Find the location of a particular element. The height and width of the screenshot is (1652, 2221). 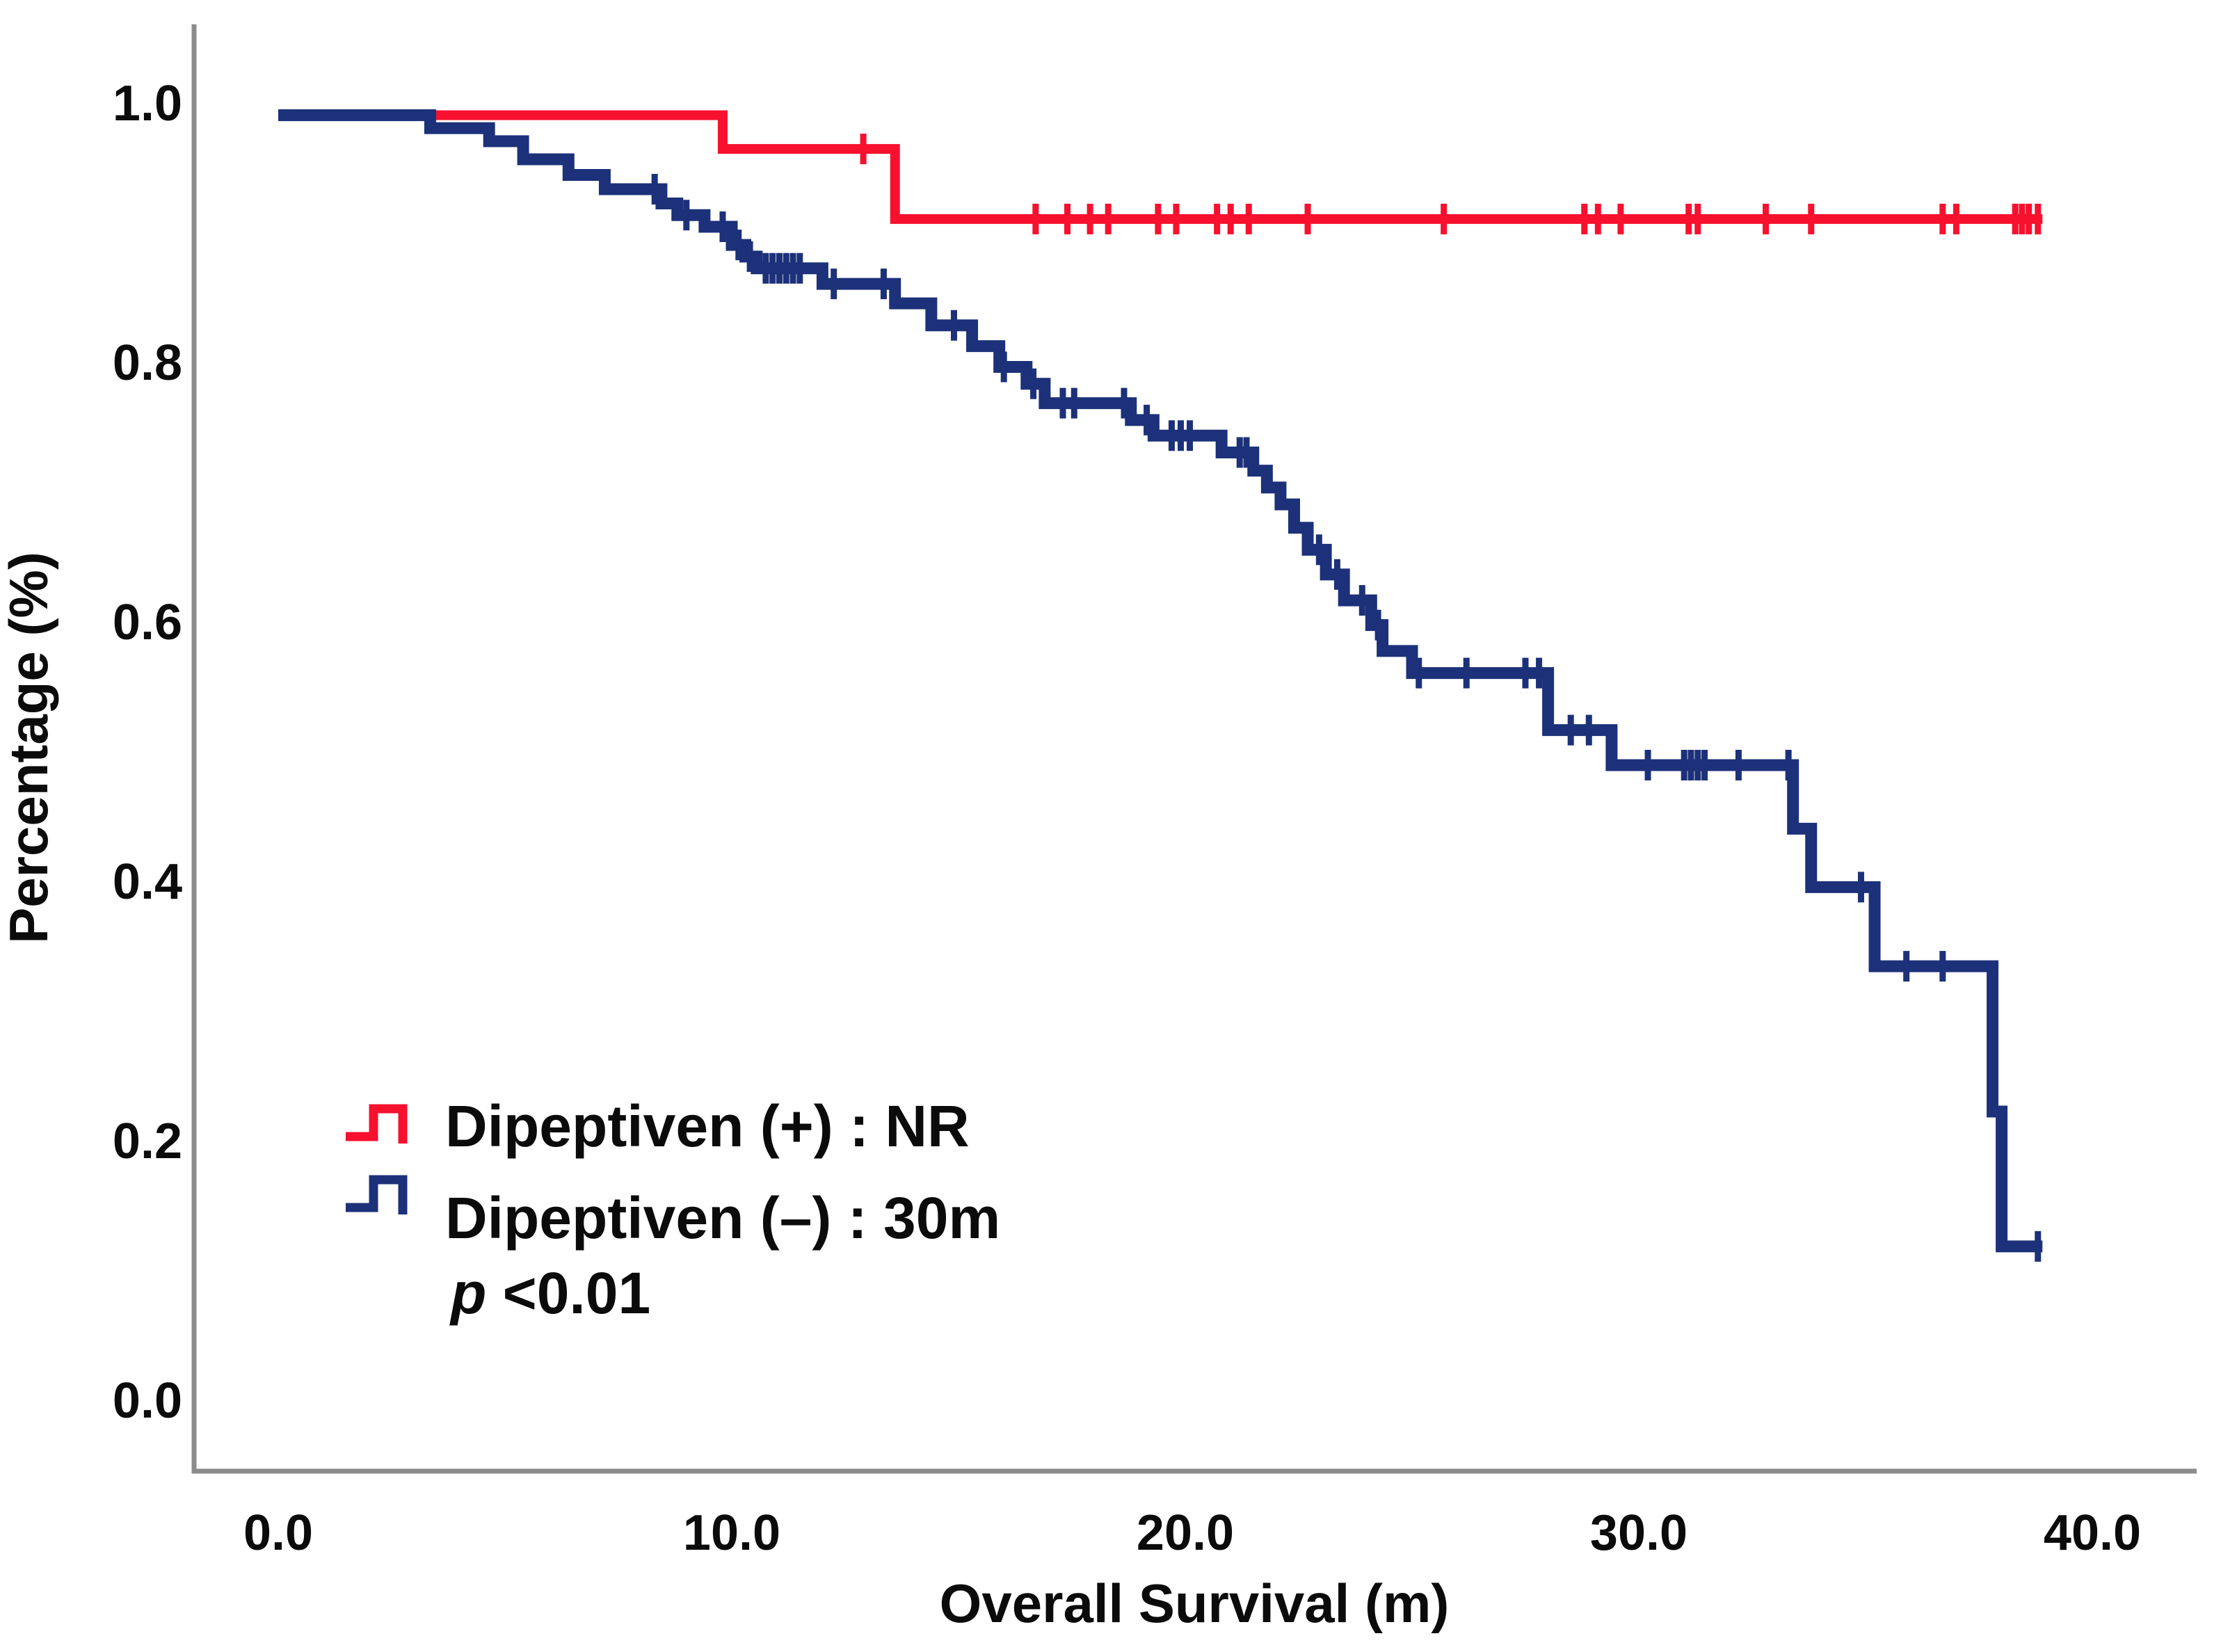

y-tick-label: 1.0 is located at coordinates (147, 104).